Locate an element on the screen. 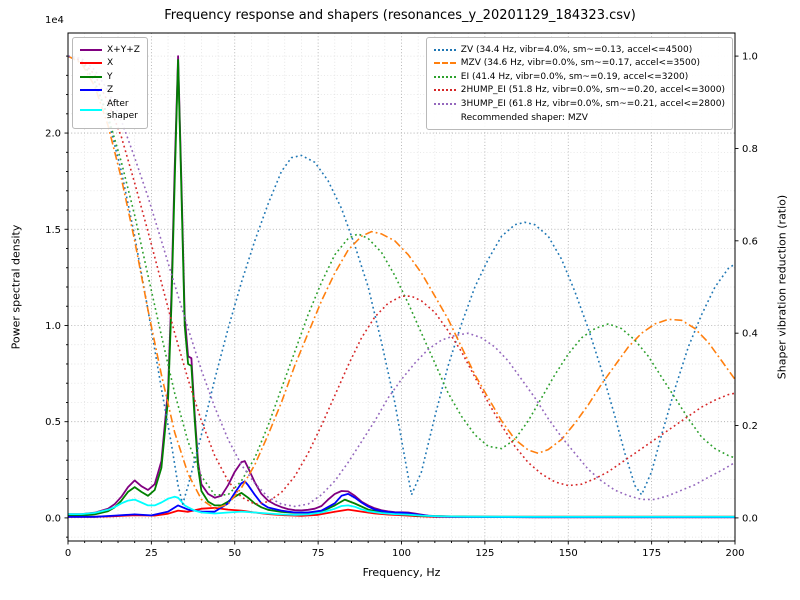 The height and width of the screenshot is (600, 800). psd-legend: X+Y+Z X Y Z After shaper is located at coordinates (110, 83).